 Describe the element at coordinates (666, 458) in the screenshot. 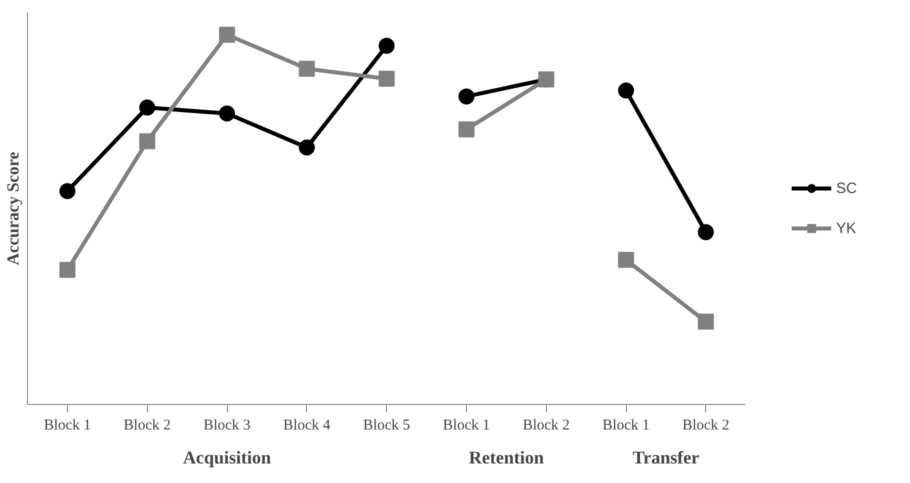

I see `text: Transfer` at that location.